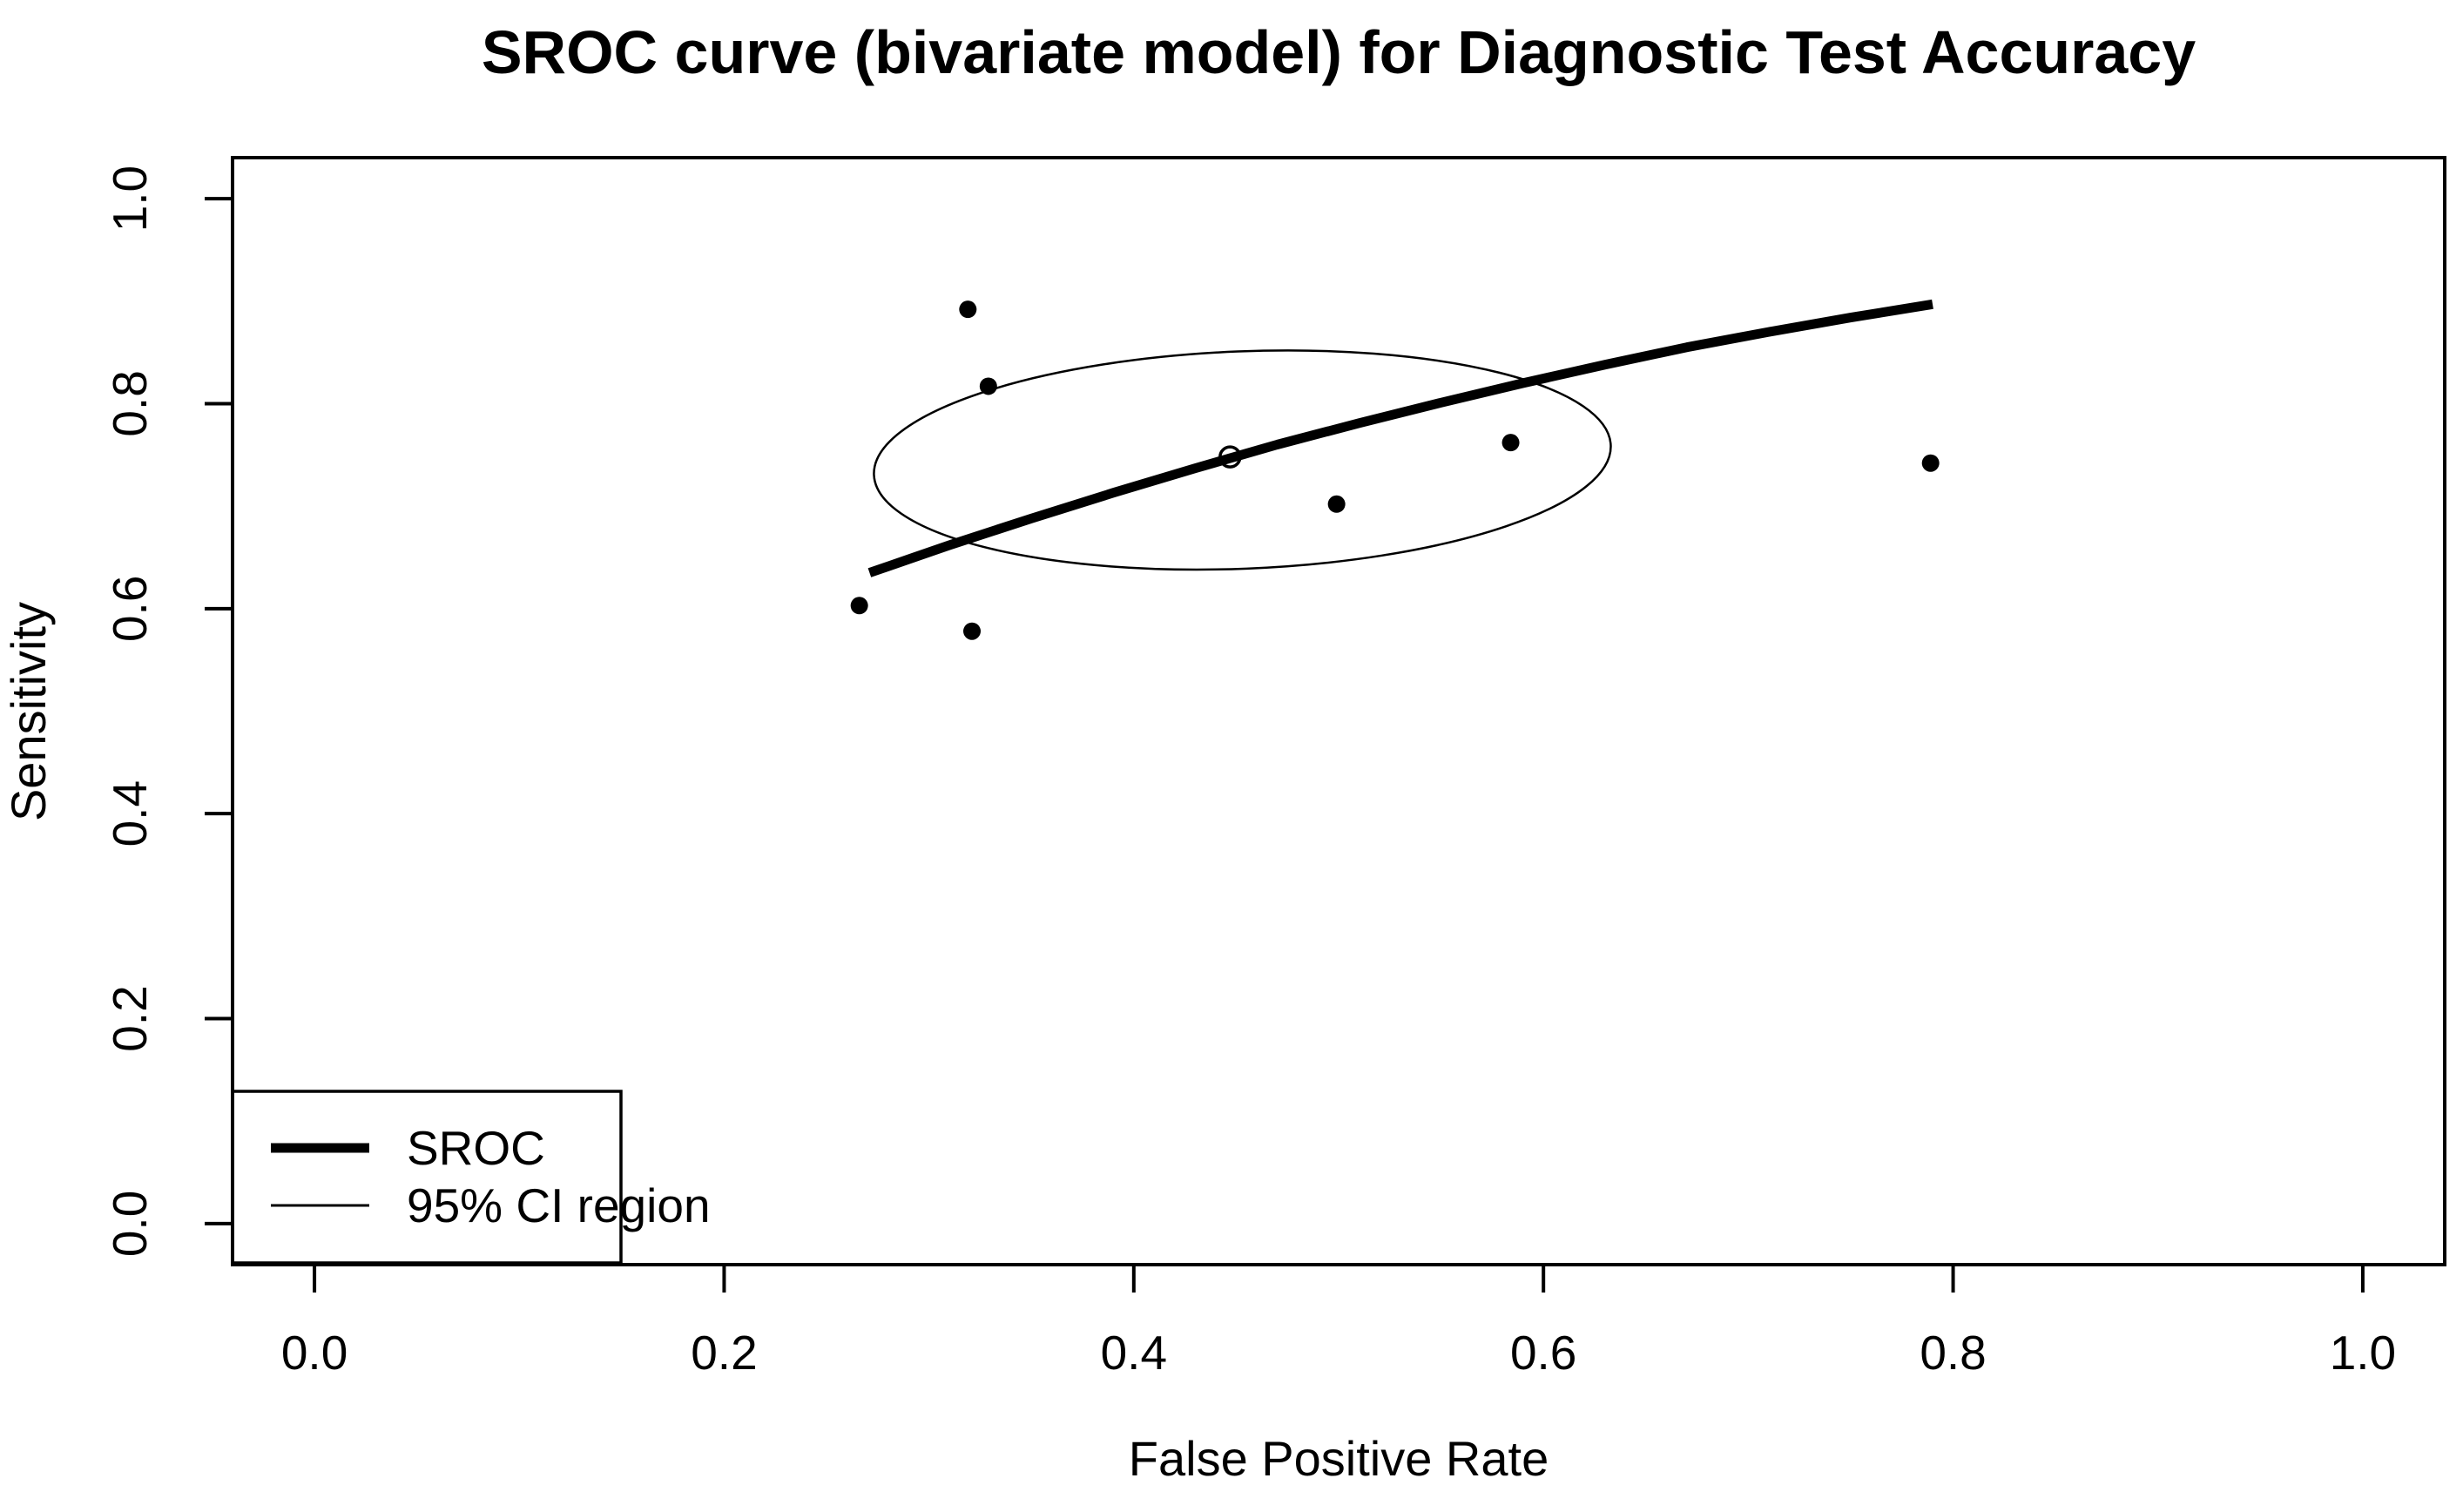  What do you see at coordinates (2363, 1353) in the screenshot?
I see `x-tick-label: 1.0` at bounding box center [2363, 1353].